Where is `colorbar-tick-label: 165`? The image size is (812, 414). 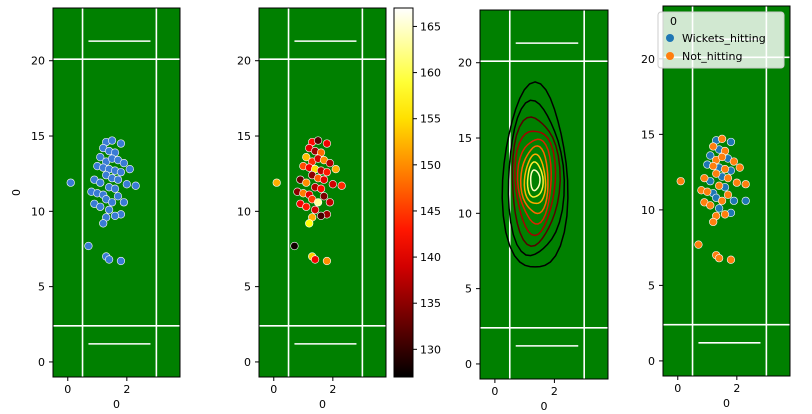 colorbar-tick-label: 165 is located at coordinates (430, 26).